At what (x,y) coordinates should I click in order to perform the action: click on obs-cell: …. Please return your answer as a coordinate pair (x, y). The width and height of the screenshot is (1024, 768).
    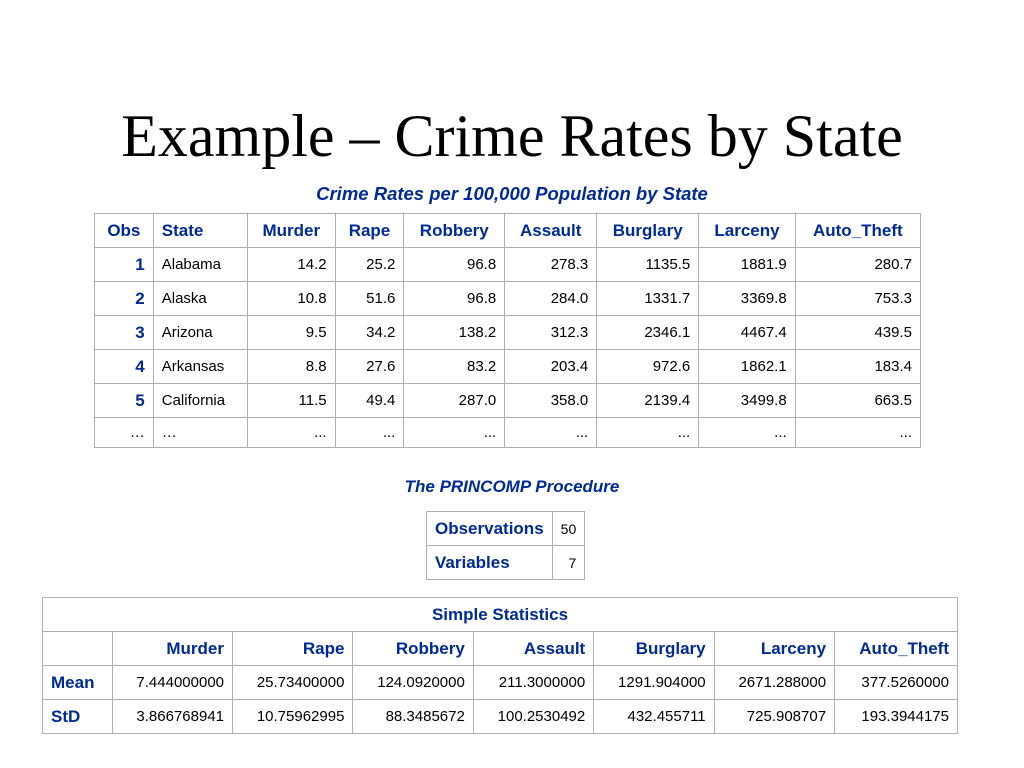
    Looking at the image, I should click on (124, 432).